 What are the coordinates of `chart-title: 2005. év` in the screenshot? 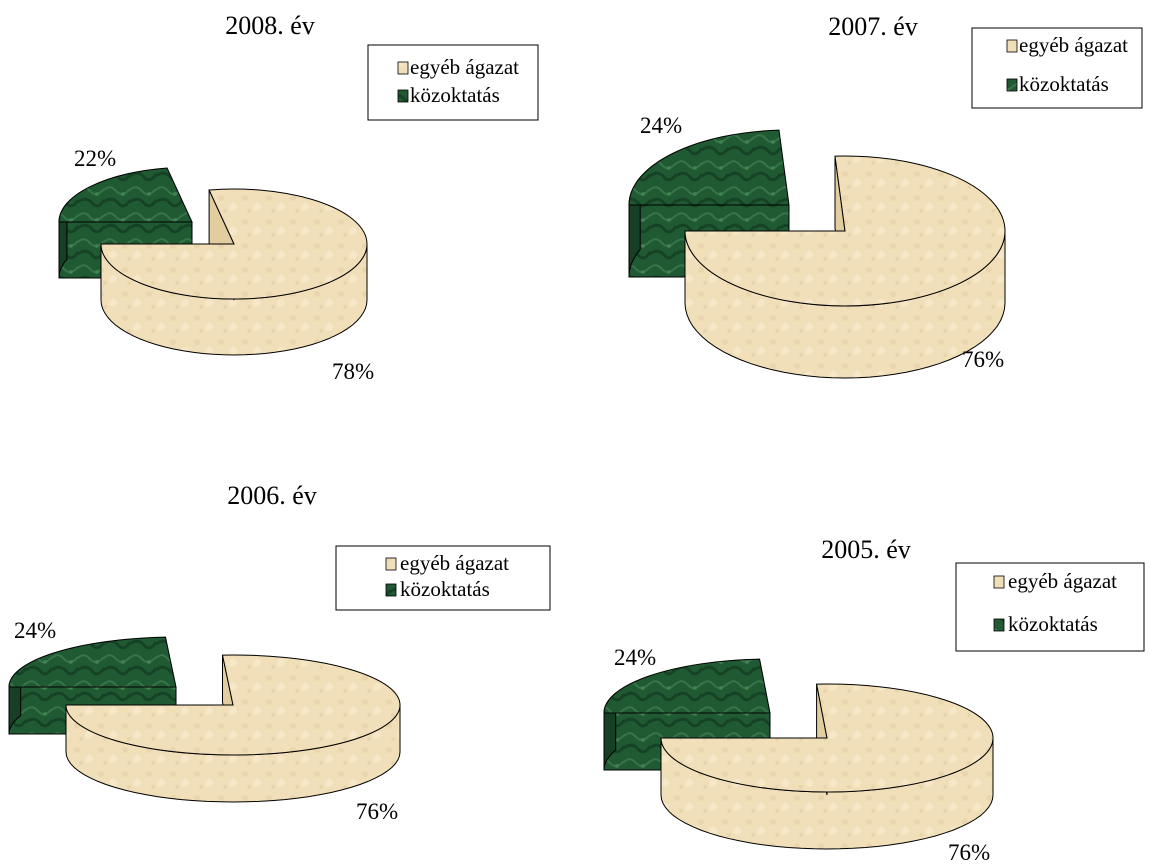 It's located at (866, 549).